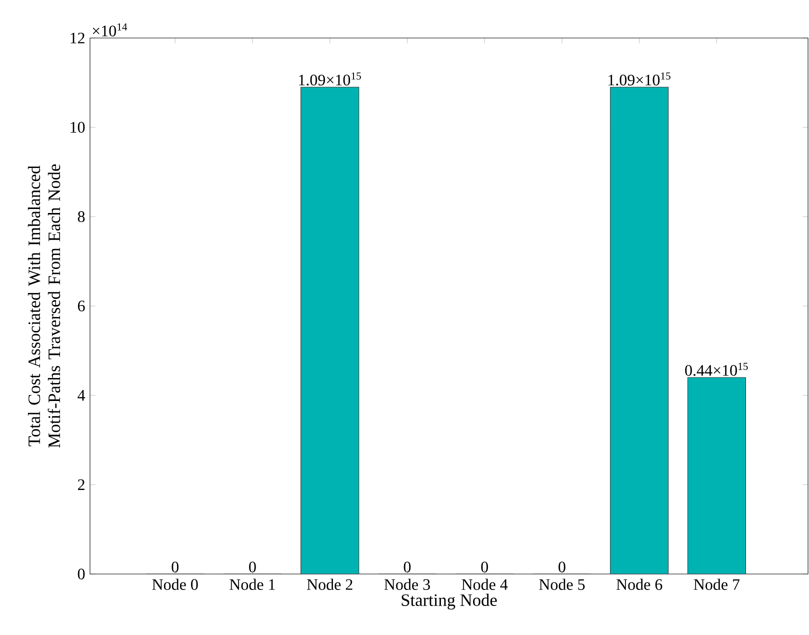 The image size is (809, 635). What do you see at coordinates (717, 584) in the screenshot?
I see `x-tick-label: Node 7` at bounding box center [717, 584].